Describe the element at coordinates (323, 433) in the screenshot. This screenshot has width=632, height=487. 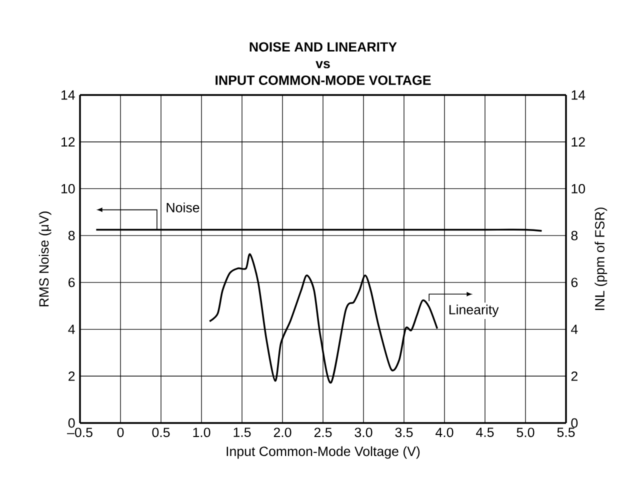
I see `x-tick-label: 2.5` at that location.